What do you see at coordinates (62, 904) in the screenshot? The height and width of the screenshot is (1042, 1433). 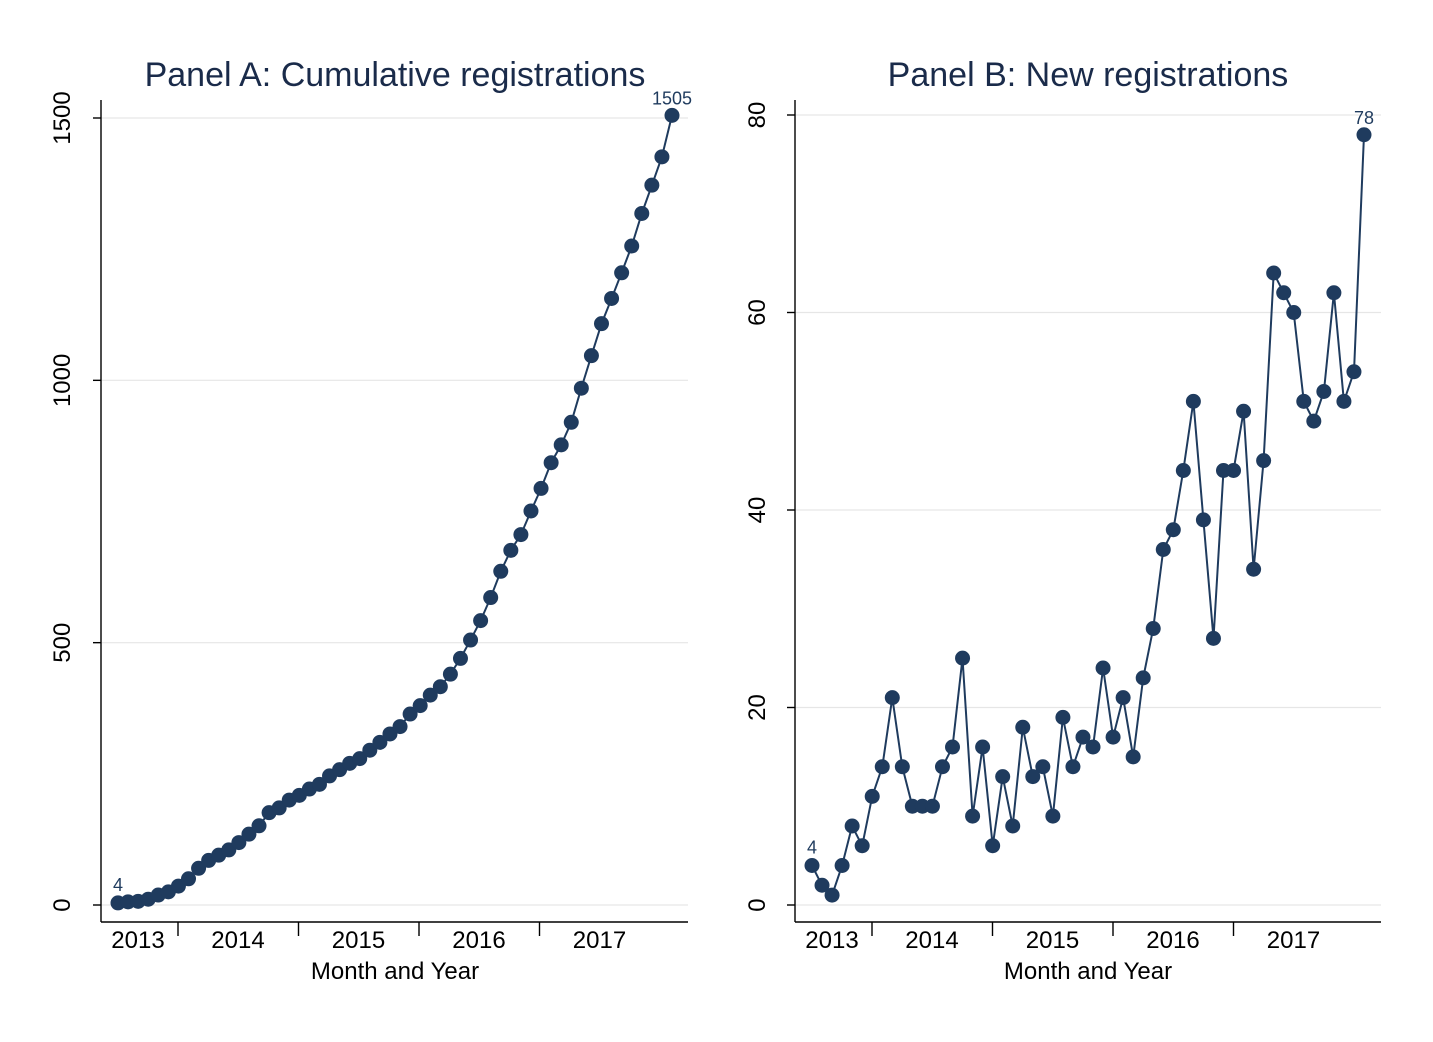 I see `panel-a-y-tick-label-0: 0` at bounding box center [62, 904].